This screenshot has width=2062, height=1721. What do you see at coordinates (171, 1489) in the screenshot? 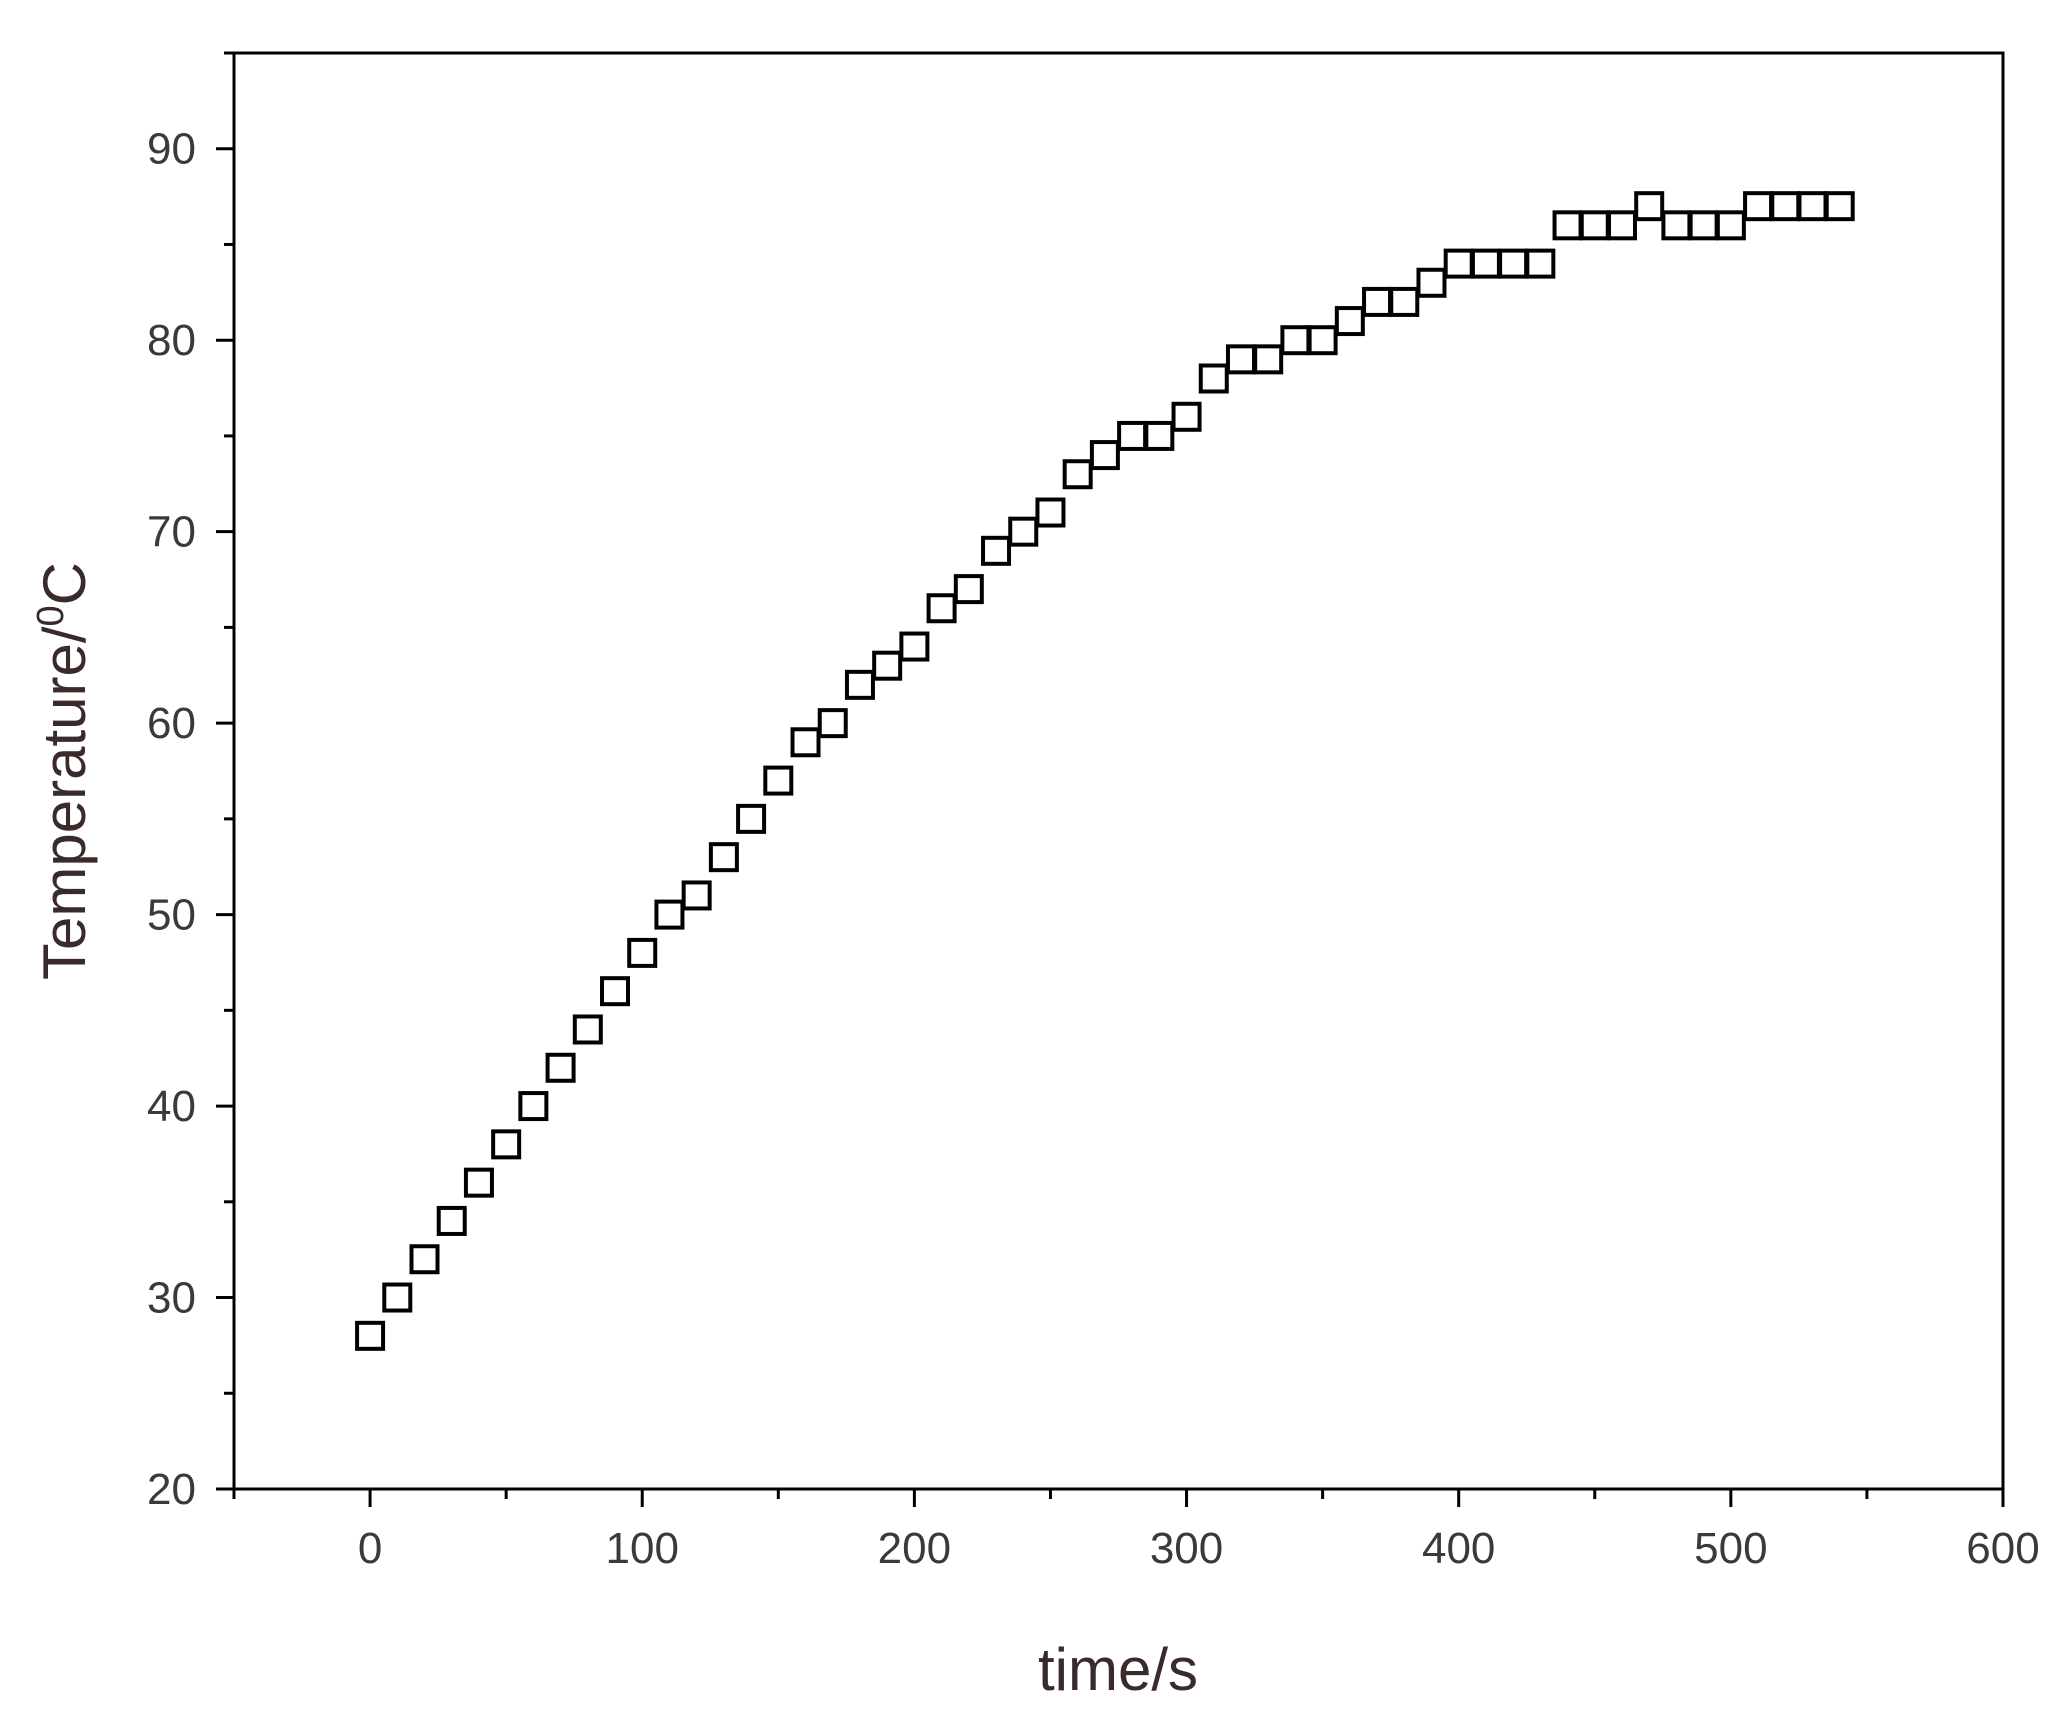
I see `y-tick-label: 20` at bounding box center [171, 1489].